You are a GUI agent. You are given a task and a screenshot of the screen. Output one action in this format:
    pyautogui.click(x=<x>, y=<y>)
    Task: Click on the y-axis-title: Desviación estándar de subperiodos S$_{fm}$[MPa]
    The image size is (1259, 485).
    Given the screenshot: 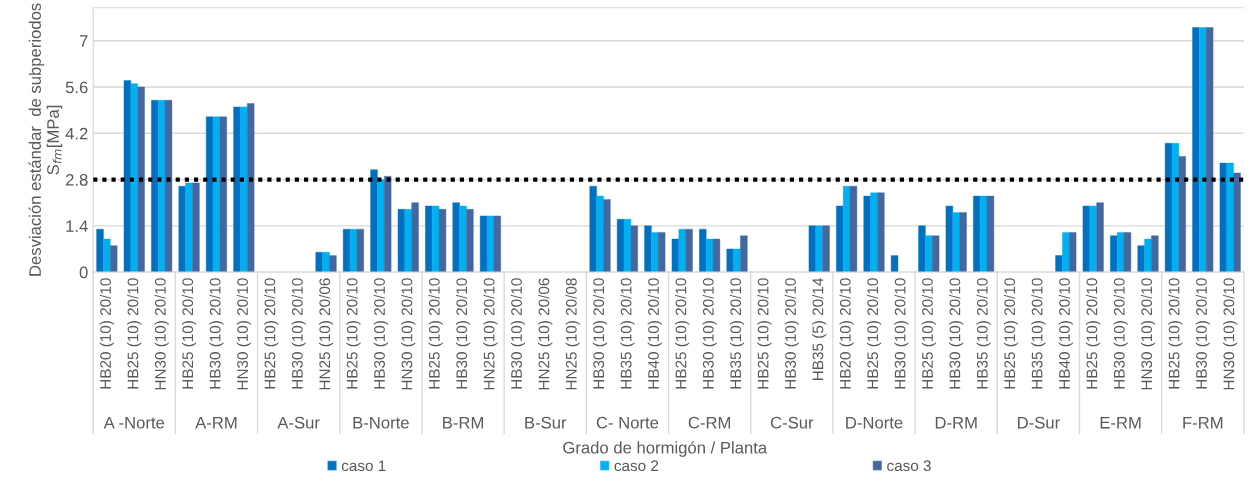 What is the action you would take?
    pyautogui.click(x=45, y=139)
    